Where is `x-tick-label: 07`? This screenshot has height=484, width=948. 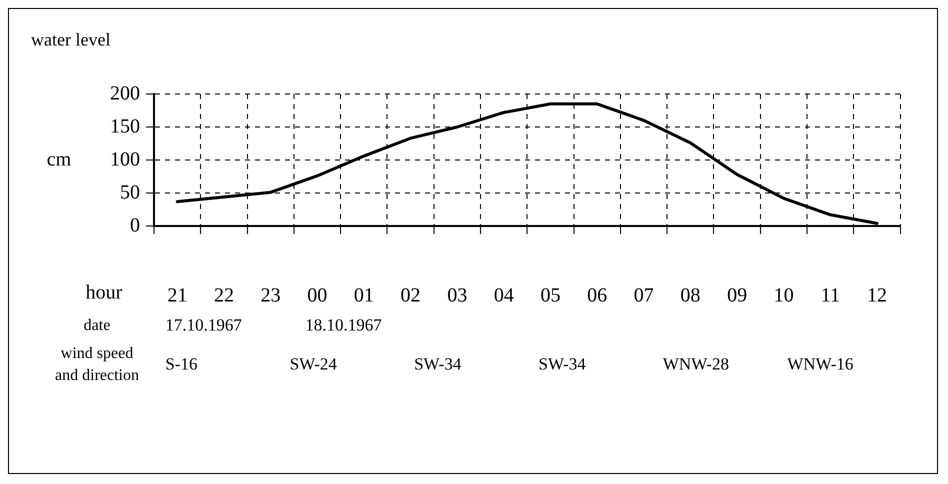
x-tick-label: 07 is located at coordinates (644, 295).